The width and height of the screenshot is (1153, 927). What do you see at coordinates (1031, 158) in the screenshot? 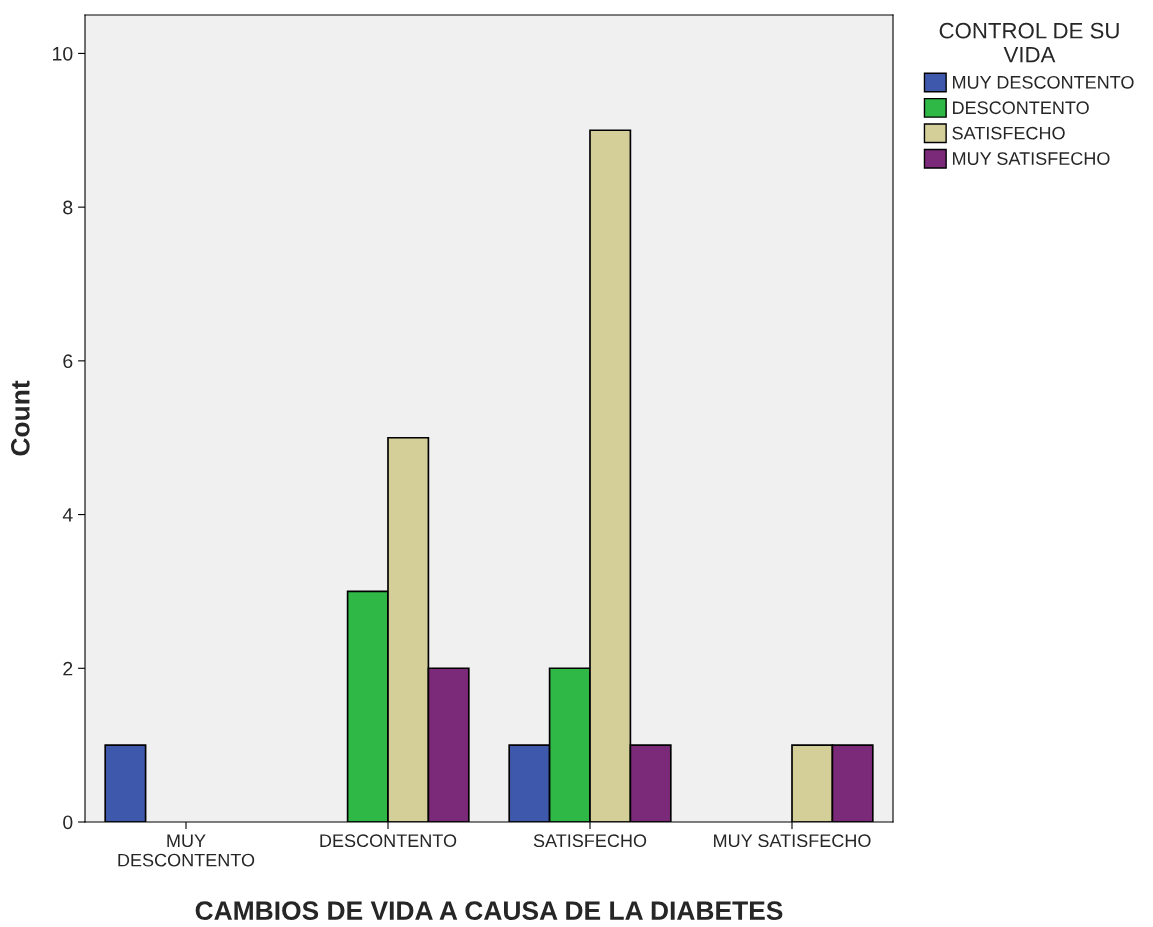
I see `legend-label: MUY SATISFECHO` at bounding box center [1031, 158].